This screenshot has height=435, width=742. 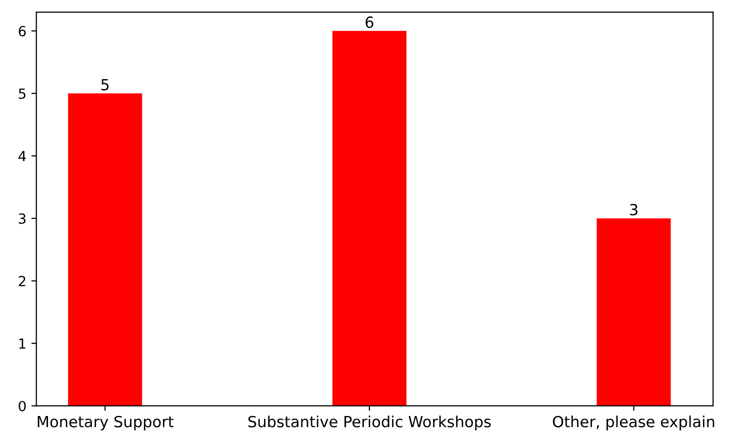 I want to click on y-tick-label: 3, so click(x=22, y=218).